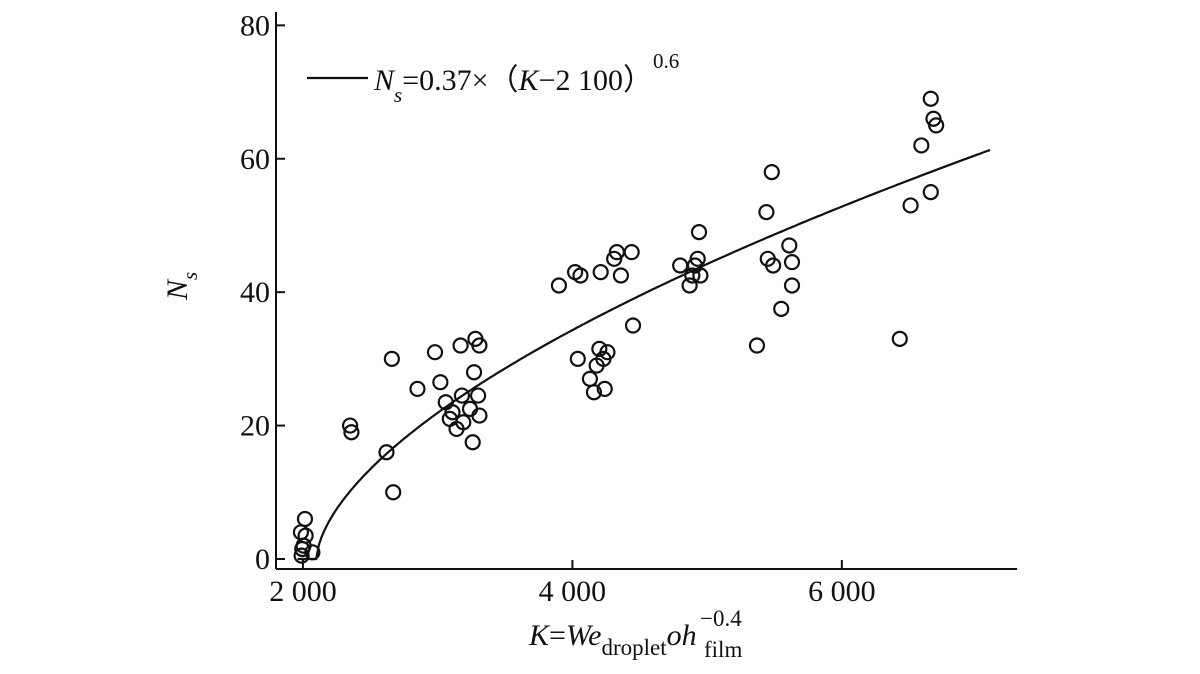 Image resolution: width=1200 pixels, height=674 pixels. Describe the element at coordinates (842, 591) in the screenshot. I see `x-tick-label: 6 000` at that location.